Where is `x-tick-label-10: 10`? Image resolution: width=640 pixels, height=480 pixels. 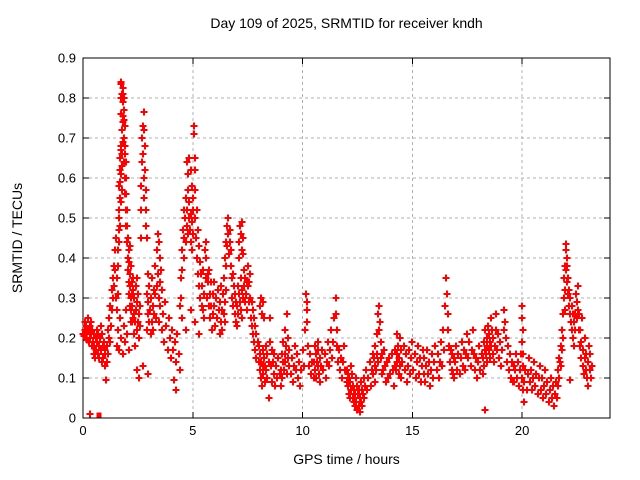
x-tick-label-10: 10 is located at coordinates (302, 430).